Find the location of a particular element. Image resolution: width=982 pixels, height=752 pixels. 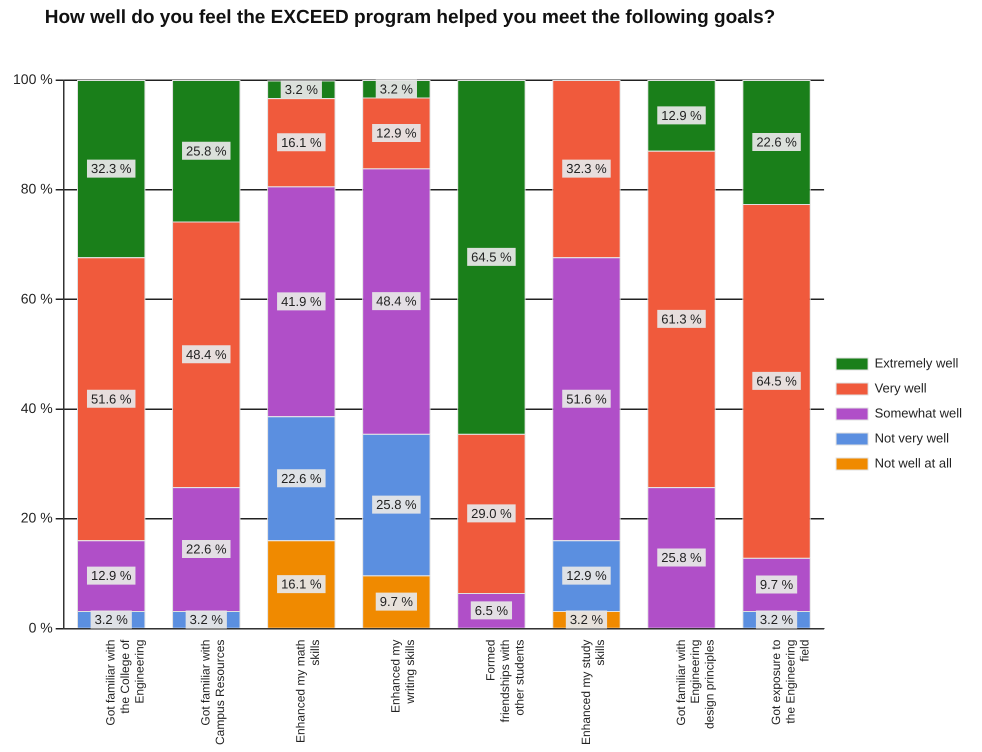

y-tick-label: 100 % is located at coordinates (32, 78).